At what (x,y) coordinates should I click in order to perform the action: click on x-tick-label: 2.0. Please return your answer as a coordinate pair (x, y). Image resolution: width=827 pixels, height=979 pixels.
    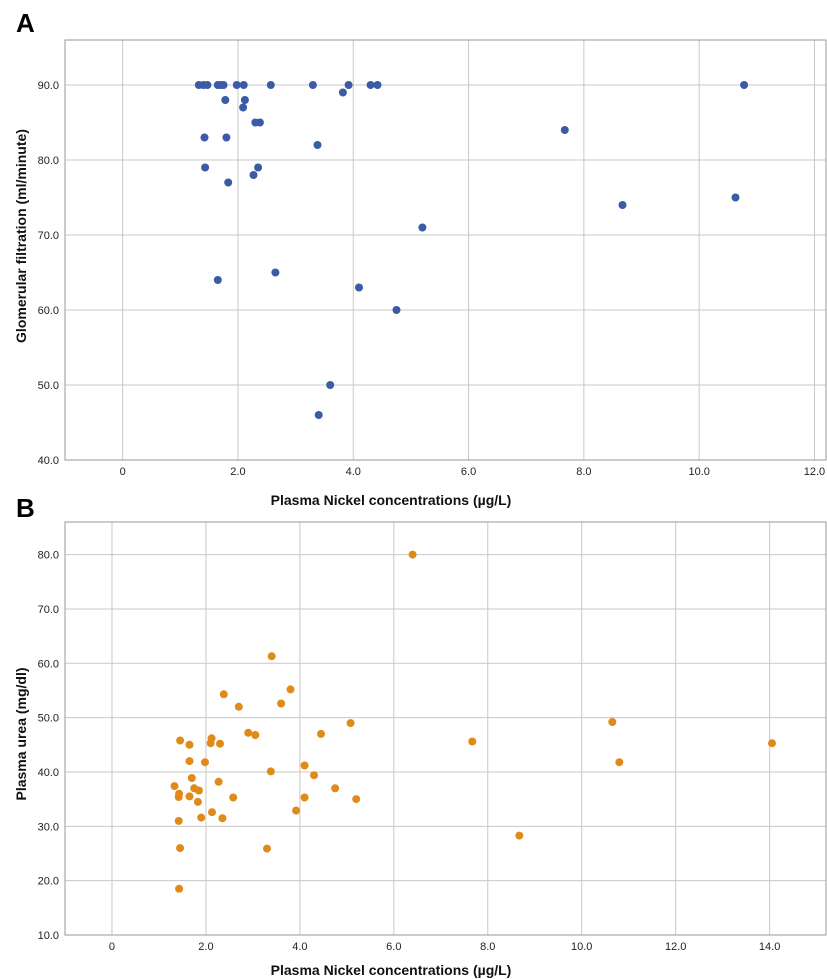
    Looking at the image, I should click on (205, 947).